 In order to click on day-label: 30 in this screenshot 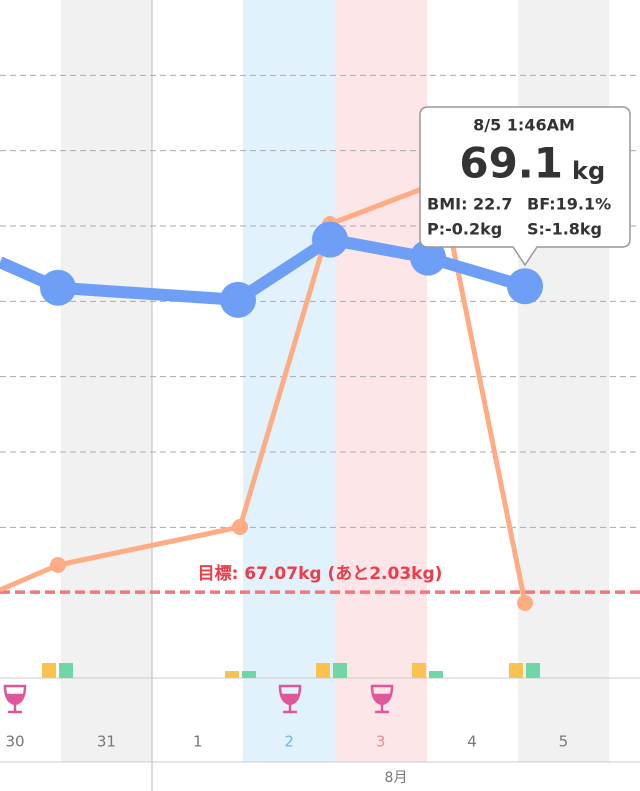, I will do `click(14, 742)`.